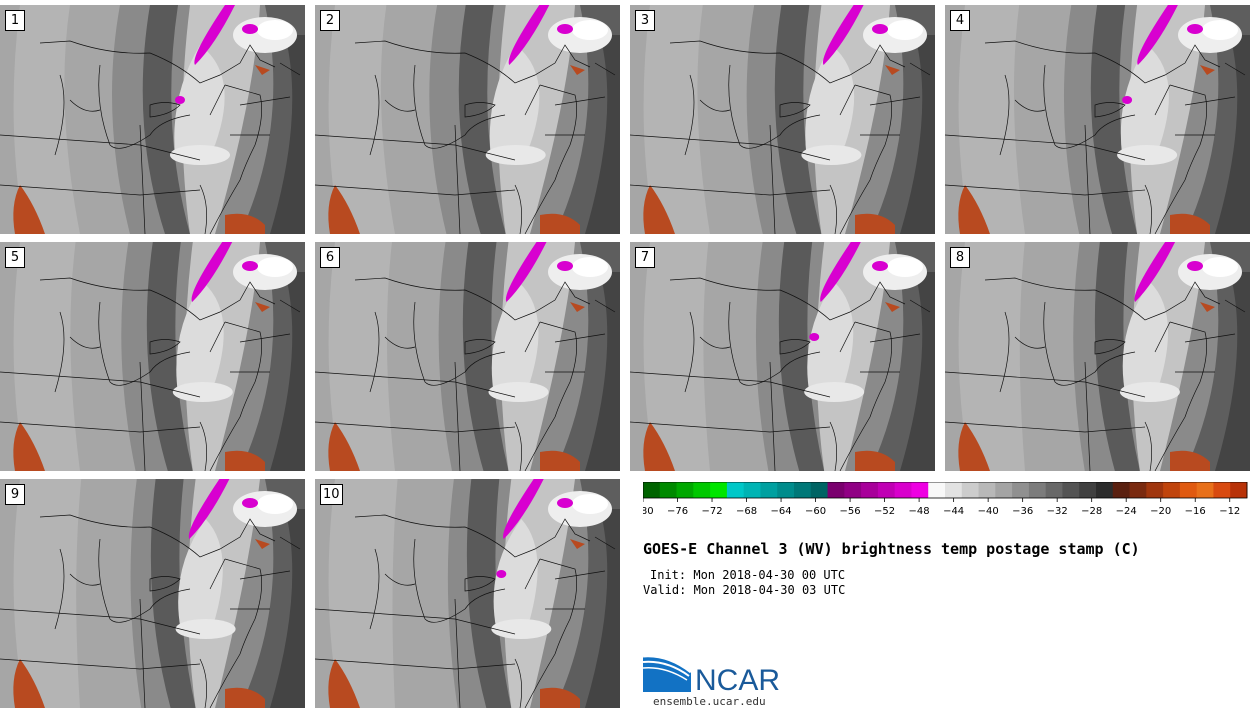 The image size is (1260, 709). I want to click on colorbar-tick-label: −32, so click(1057, 511).